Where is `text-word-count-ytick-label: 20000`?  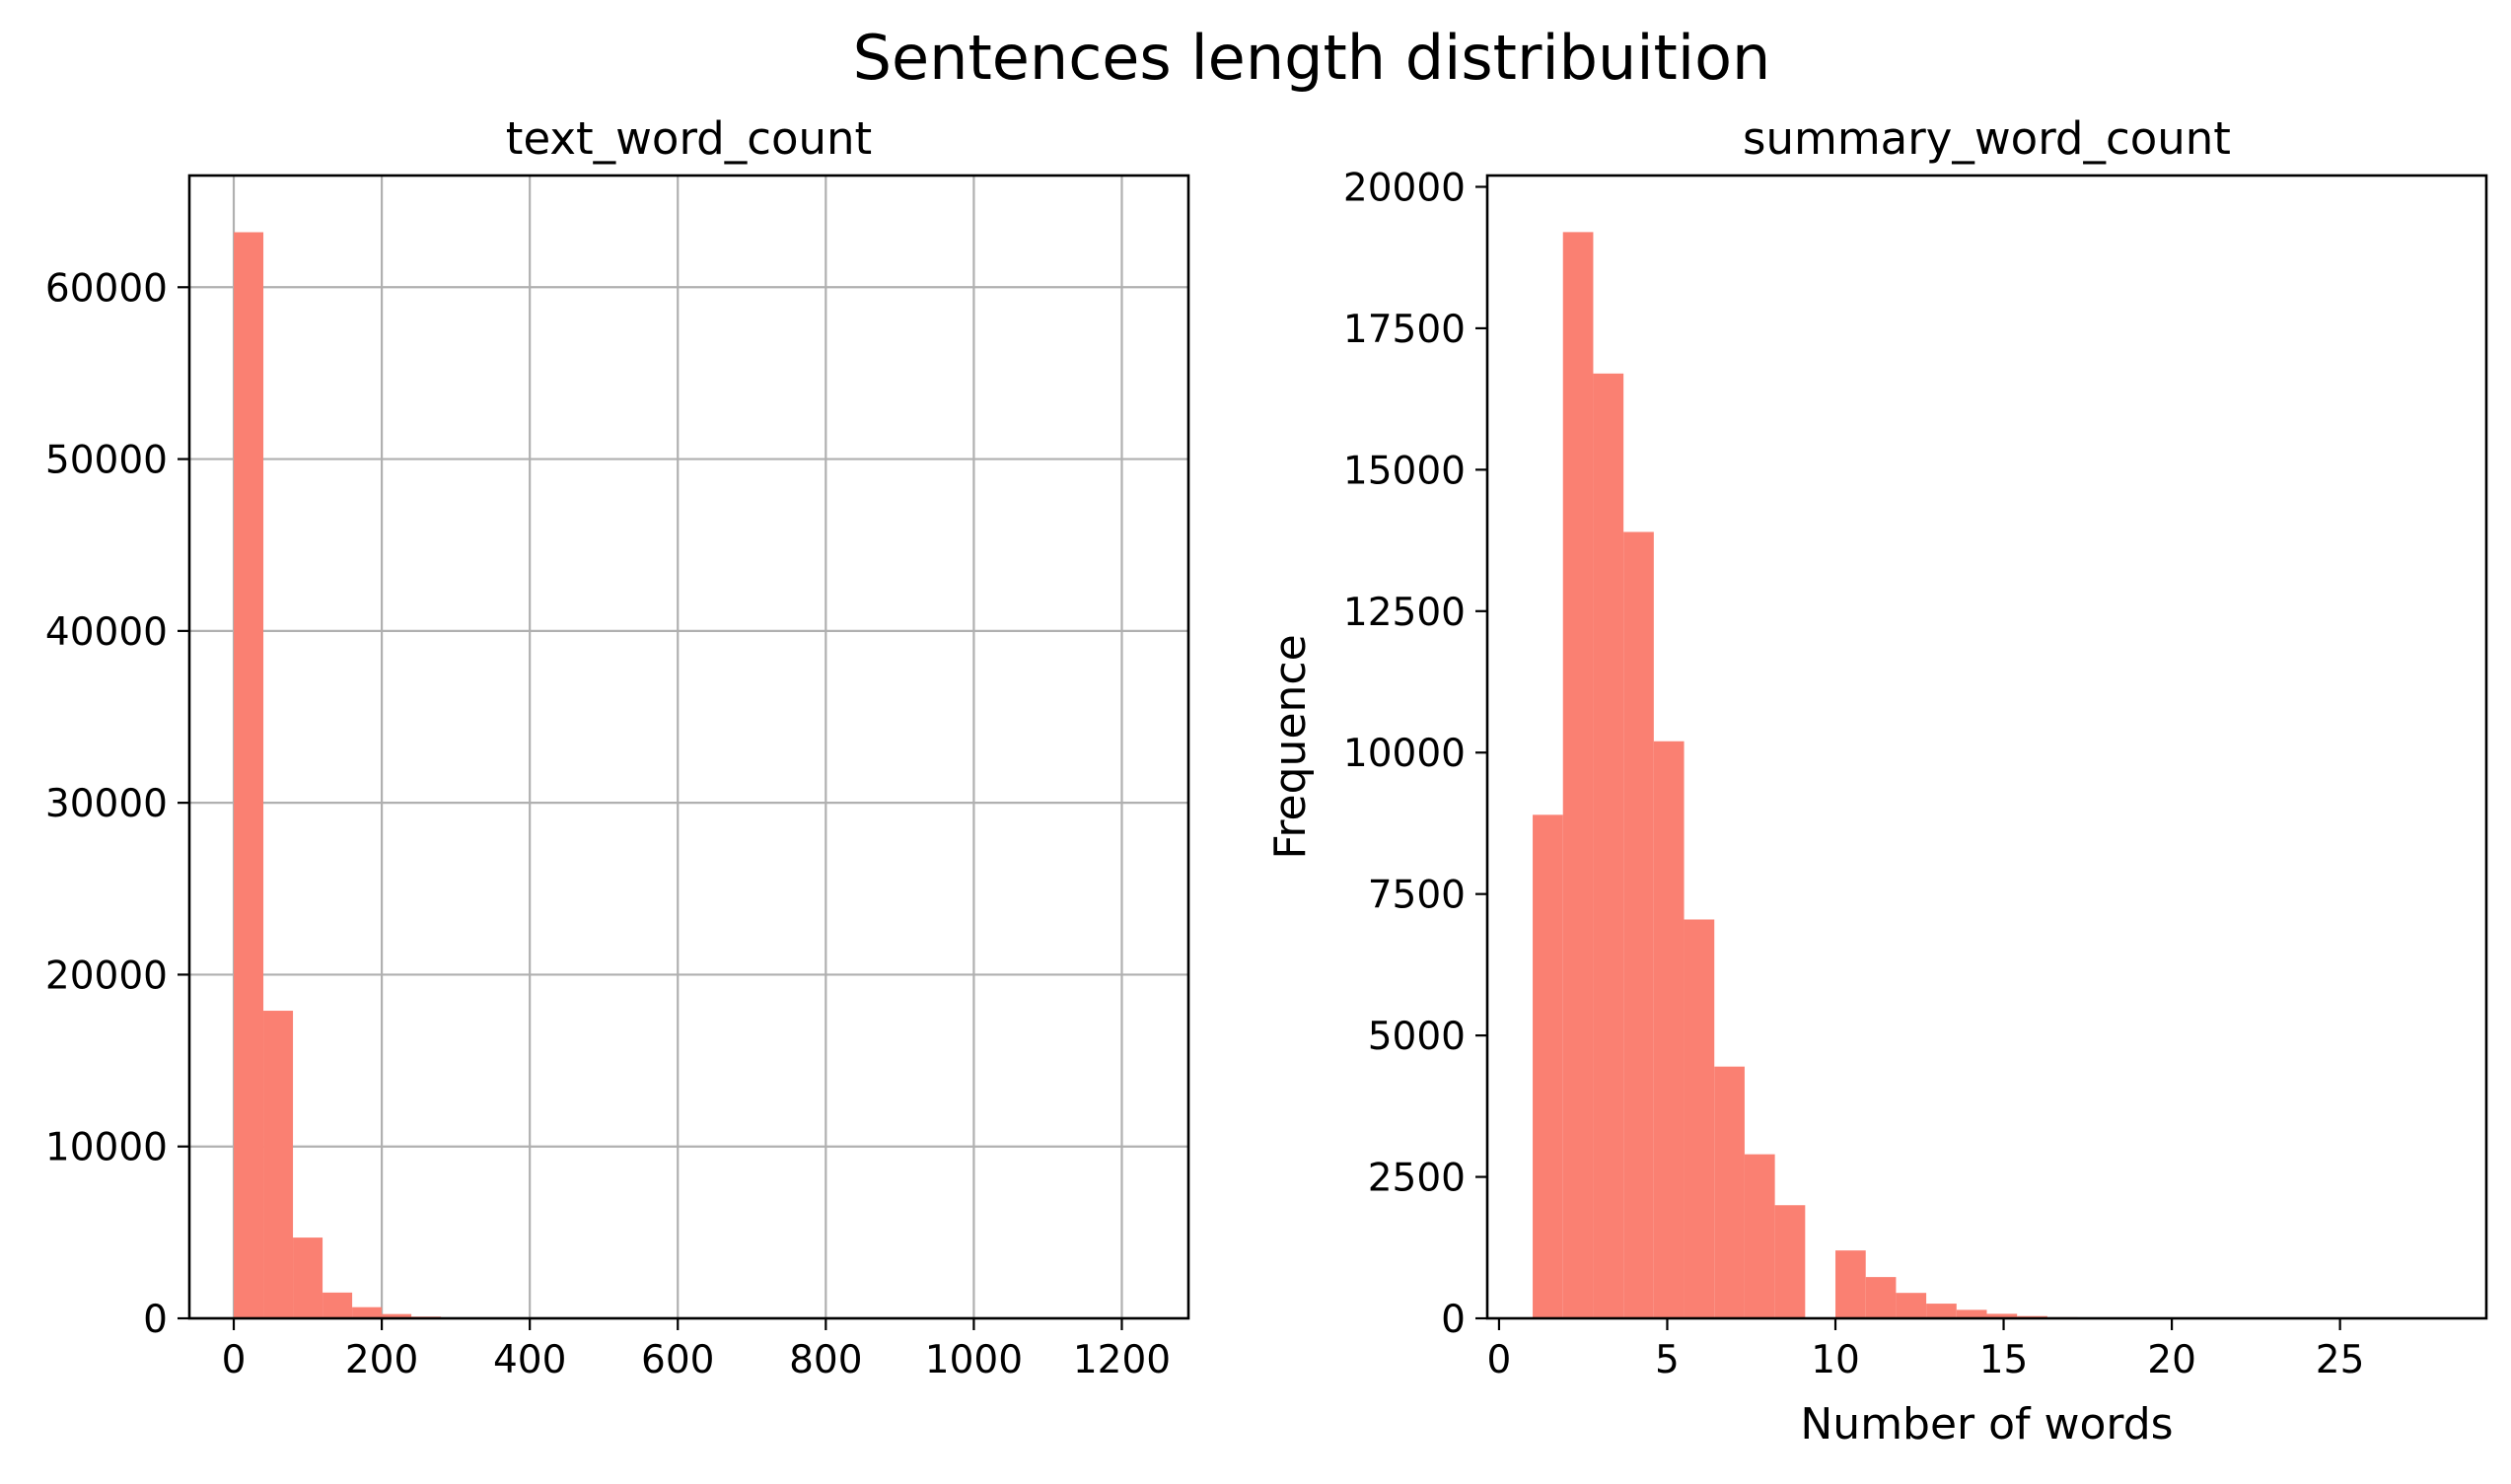
text-word-count-ytick-label: 20000 is located at coordinates (106, 976).